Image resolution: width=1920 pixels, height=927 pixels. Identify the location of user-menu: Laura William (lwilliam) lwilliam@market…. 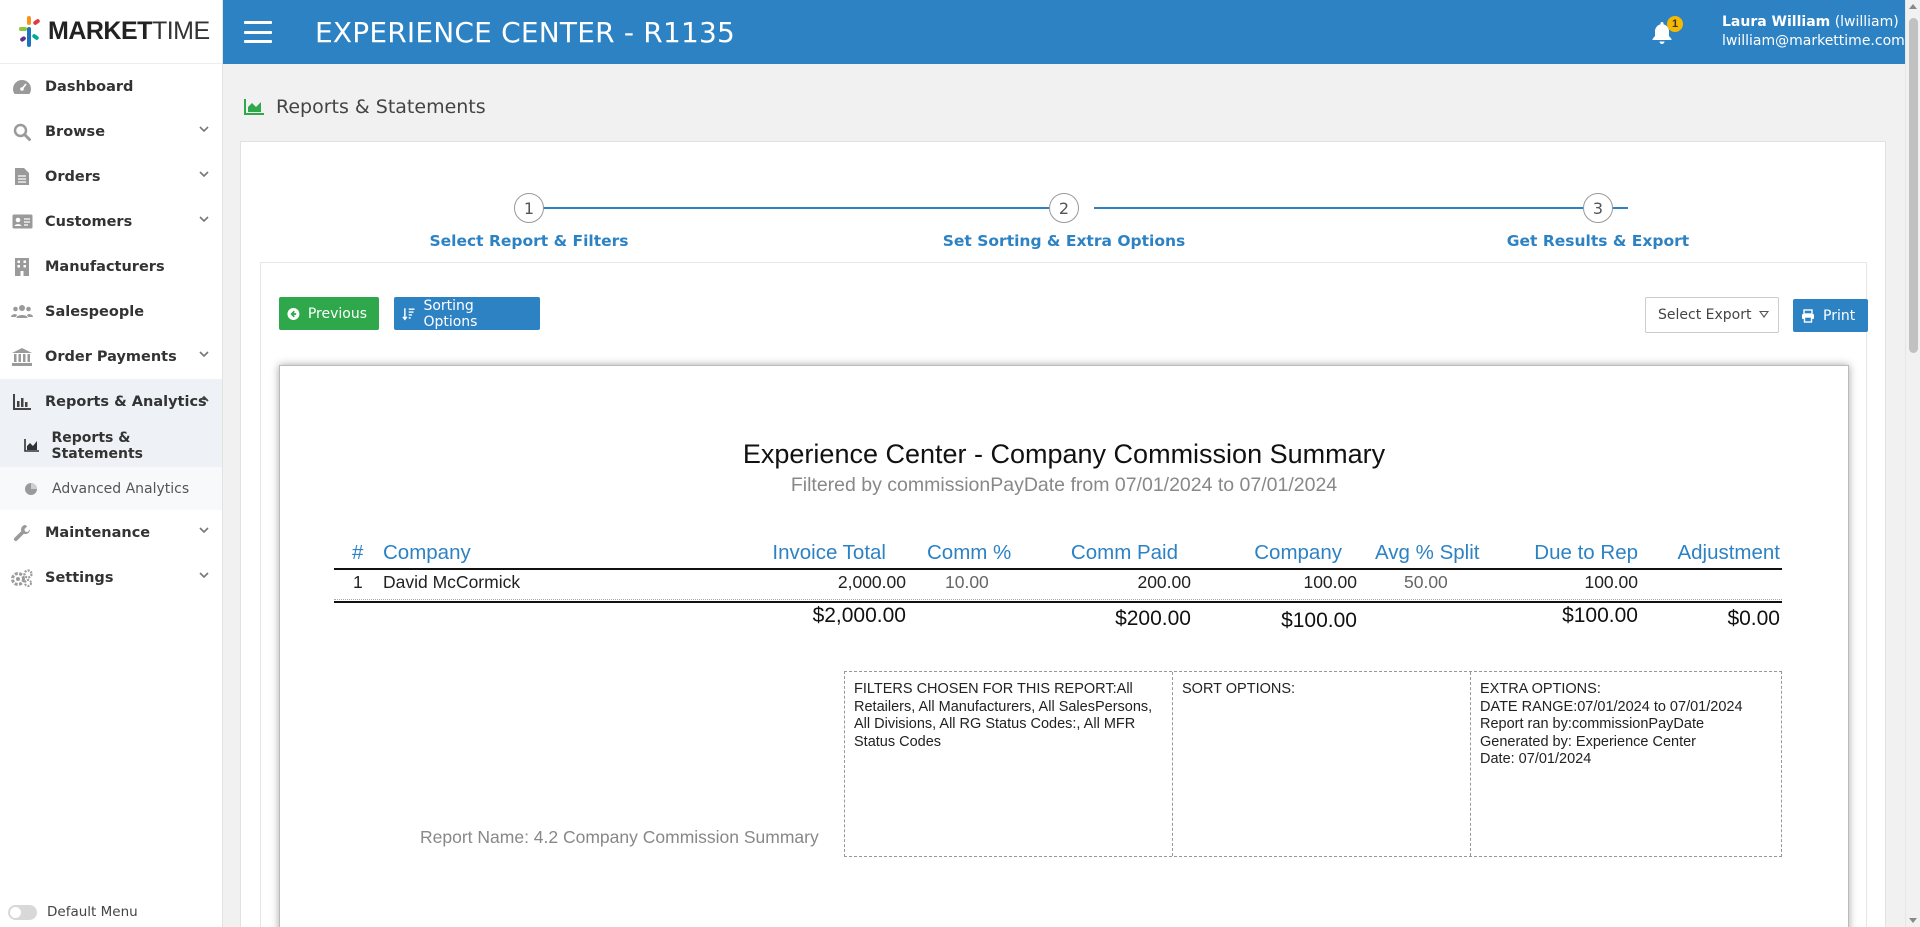
(1813, 32).